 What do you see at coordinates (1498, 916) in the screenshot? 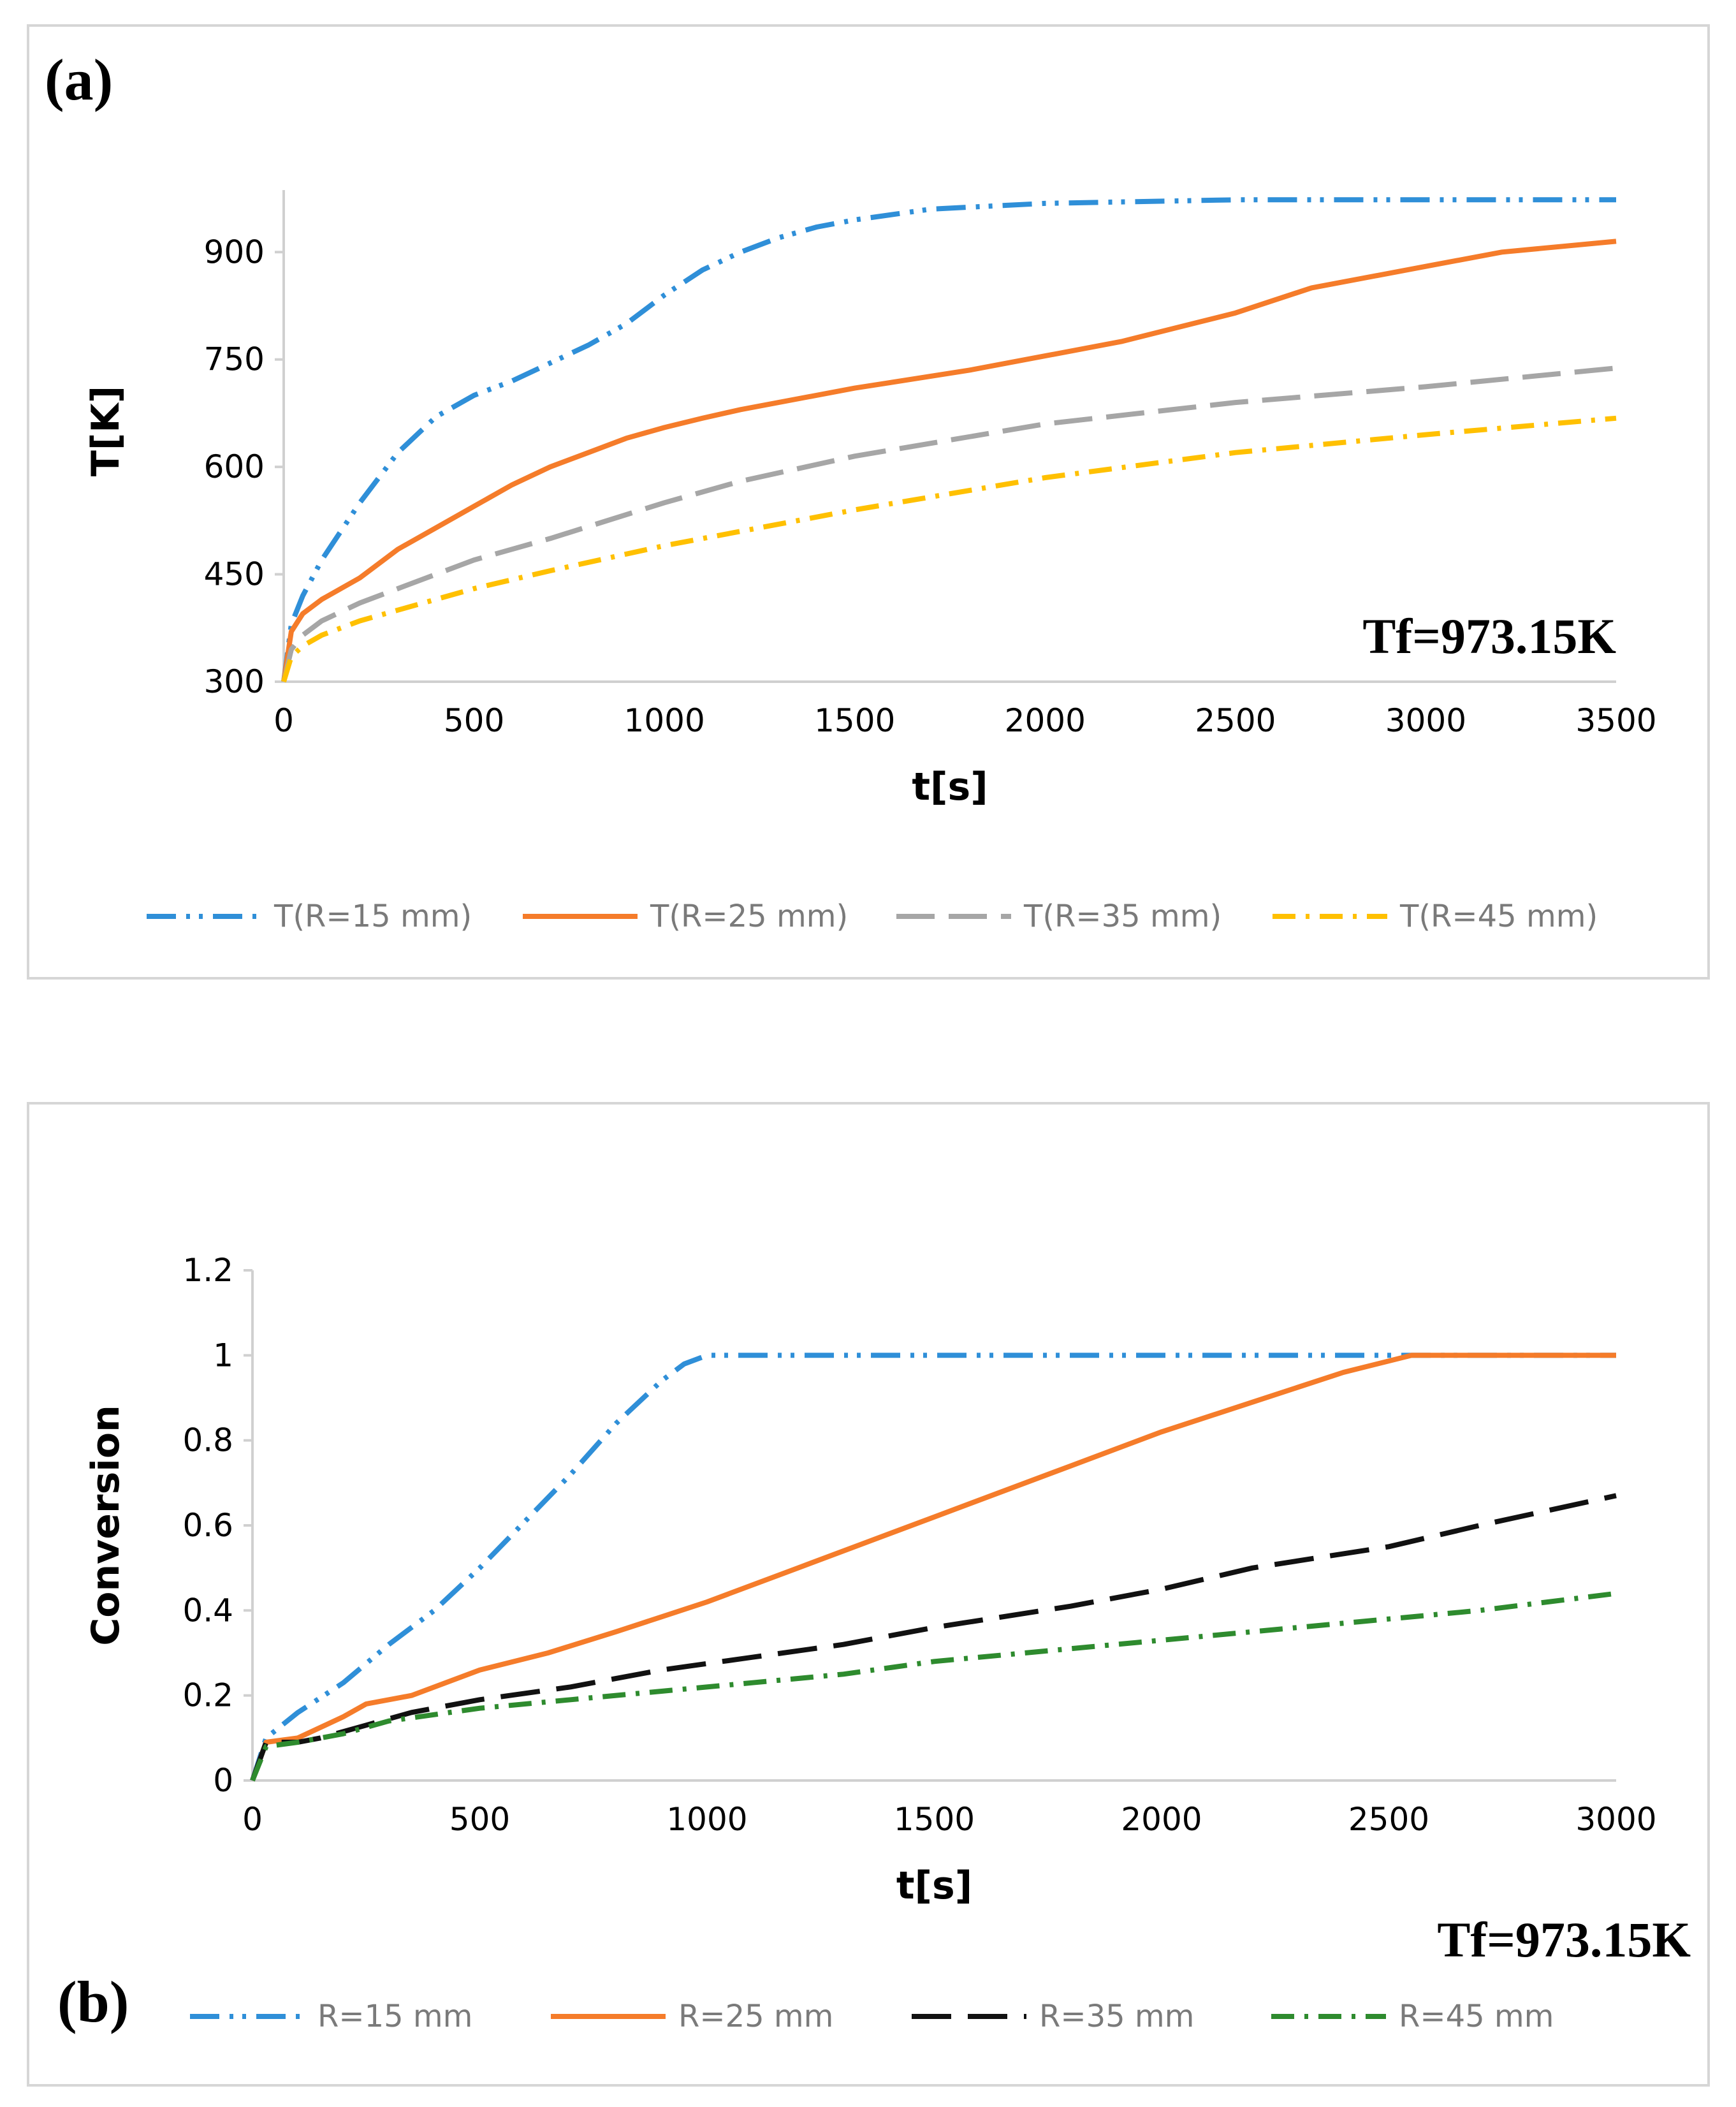
I see `legend-label: T(R=45 mm)` at bounding box center [1498, 916].